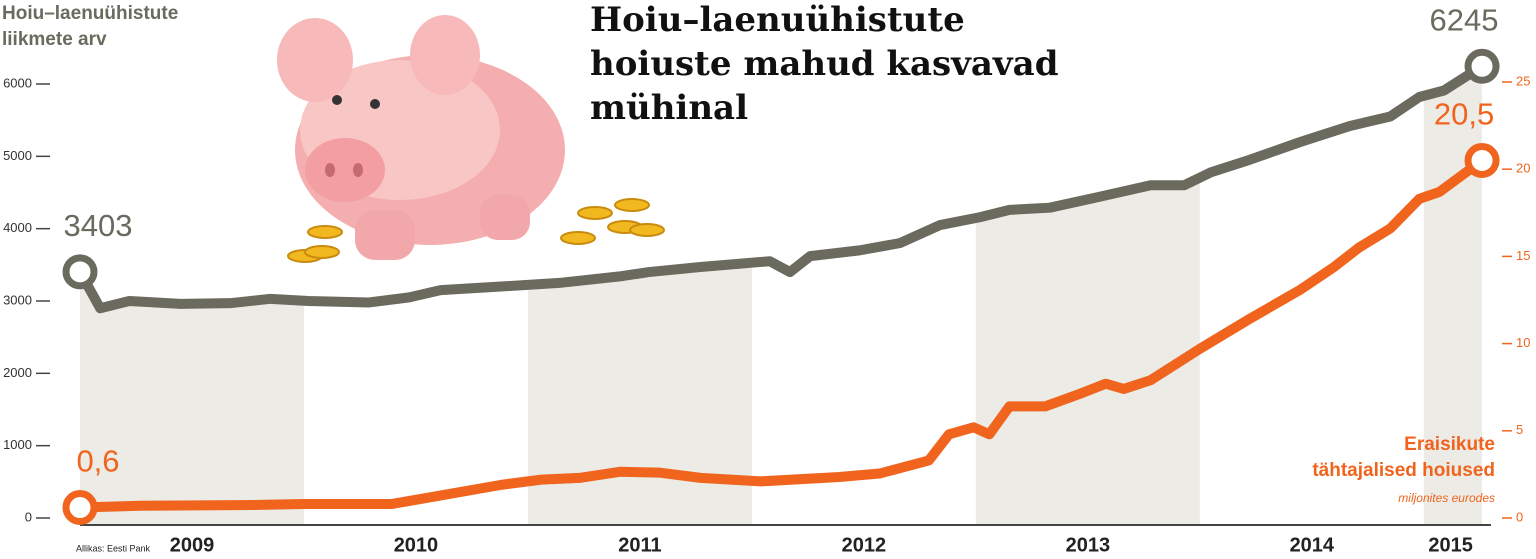 This screenshot has width=1536, height=559. I want to click on y2-axis-title: tähtajalised hoiused, so click(1403, 470).